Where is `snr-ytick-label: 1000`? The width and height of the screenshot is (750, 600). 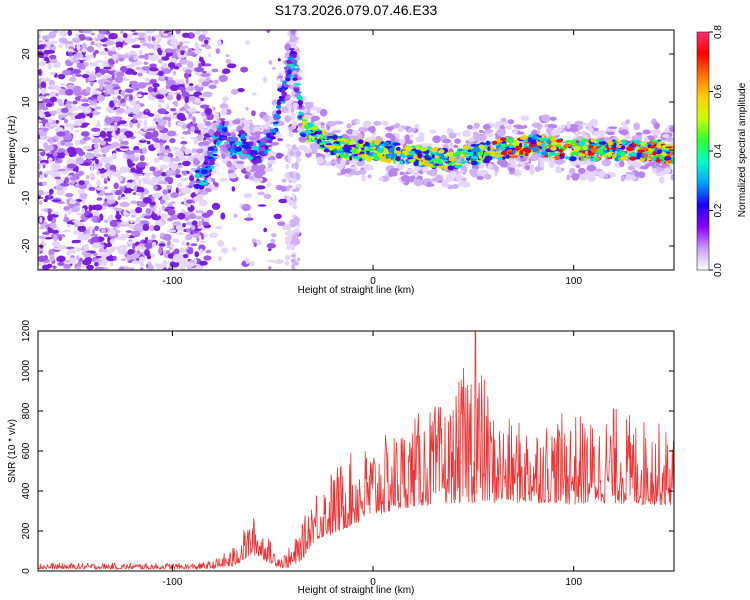 snr-ytick-label: 1000 is located at coordinates (26, 370).